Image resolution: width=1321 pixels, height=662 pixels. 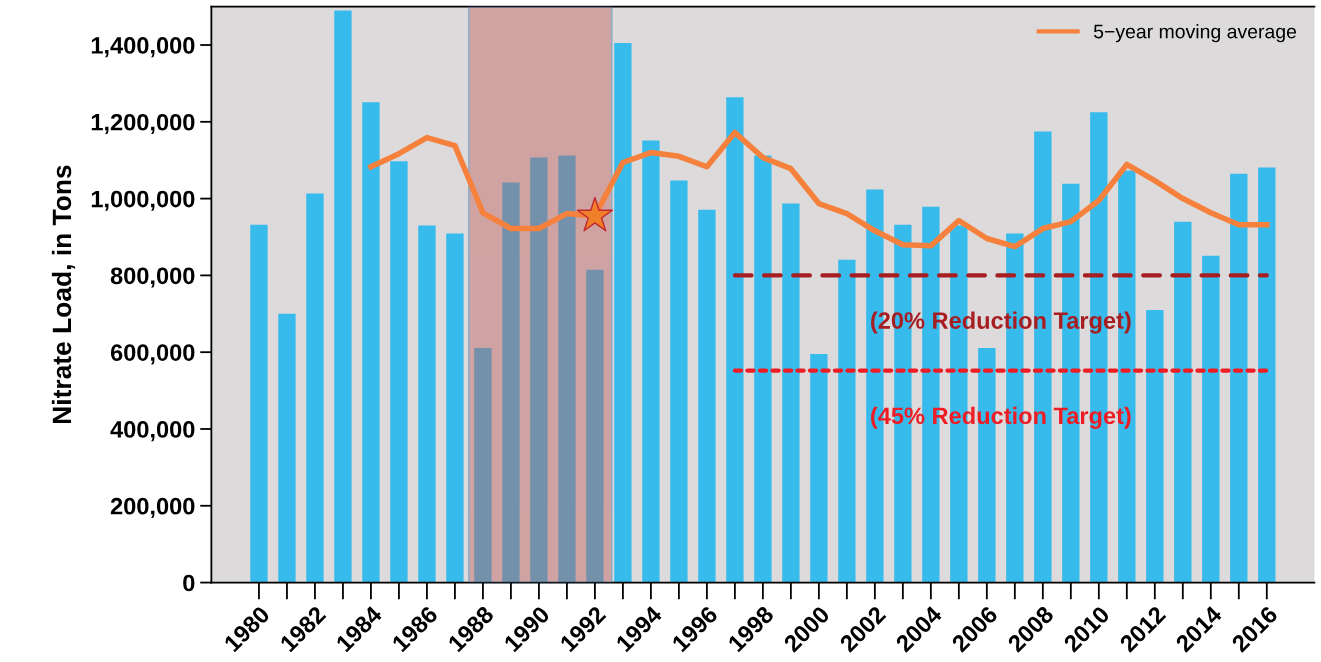 I want to click on y-tick-label: 1,000,000, so click(x=143, y=200).